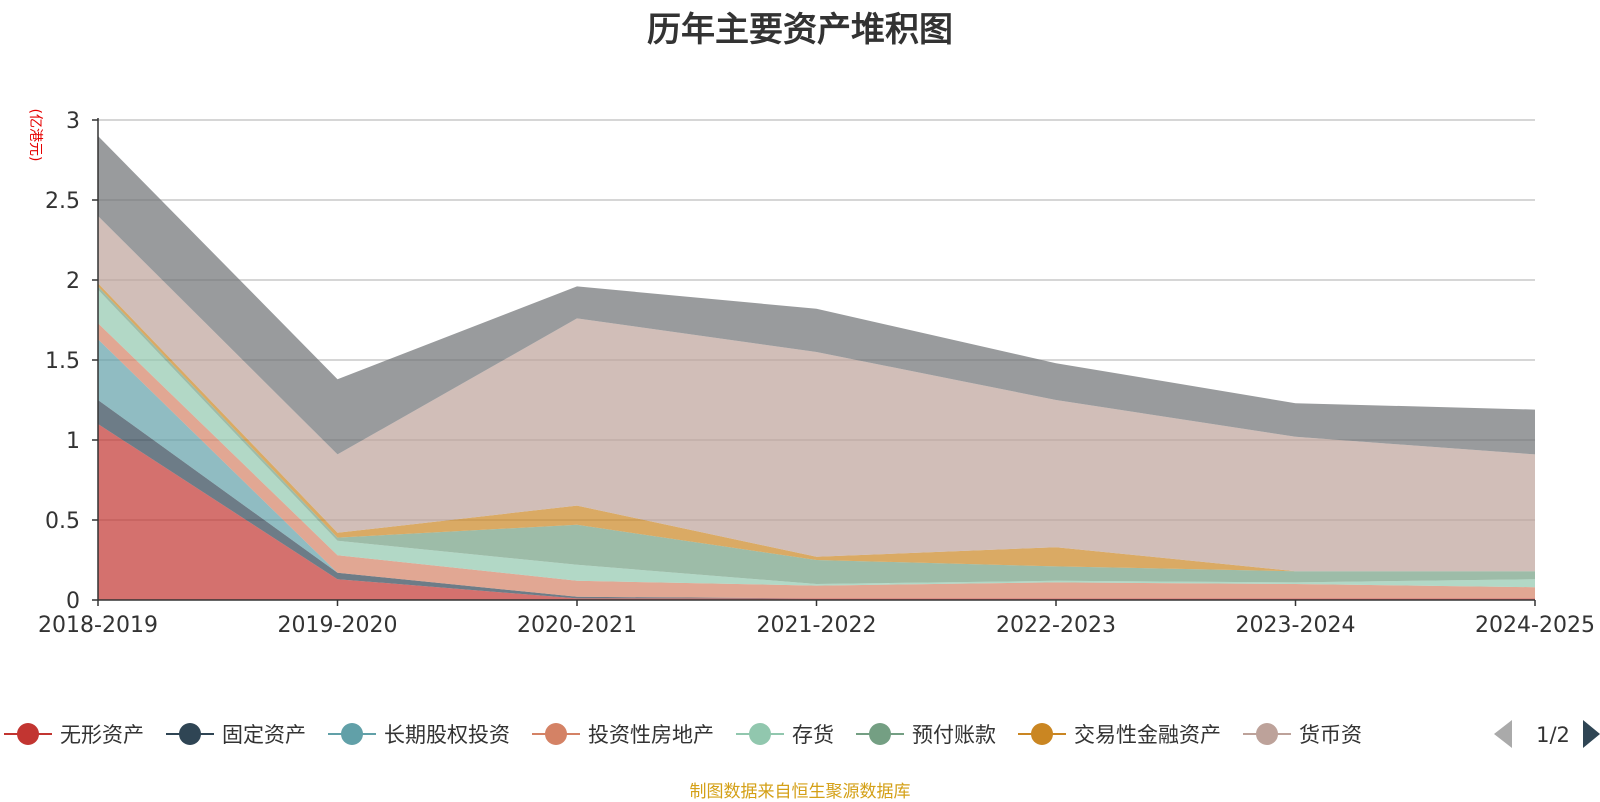  I want to click on legend-label: 交易性金融资产, so click(1147, 735).